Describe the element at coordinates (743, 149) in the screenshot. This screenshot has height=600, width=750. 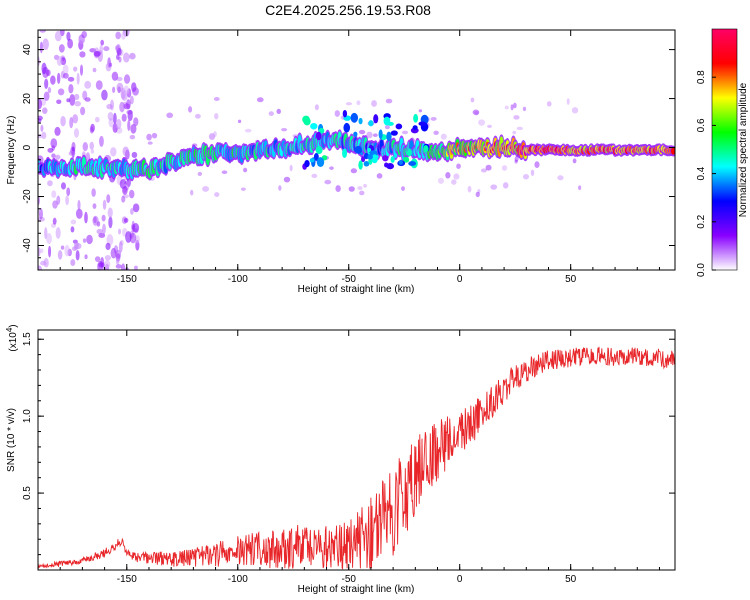
I see `colorbar-label: Normalized spectral amplitude` at that location.